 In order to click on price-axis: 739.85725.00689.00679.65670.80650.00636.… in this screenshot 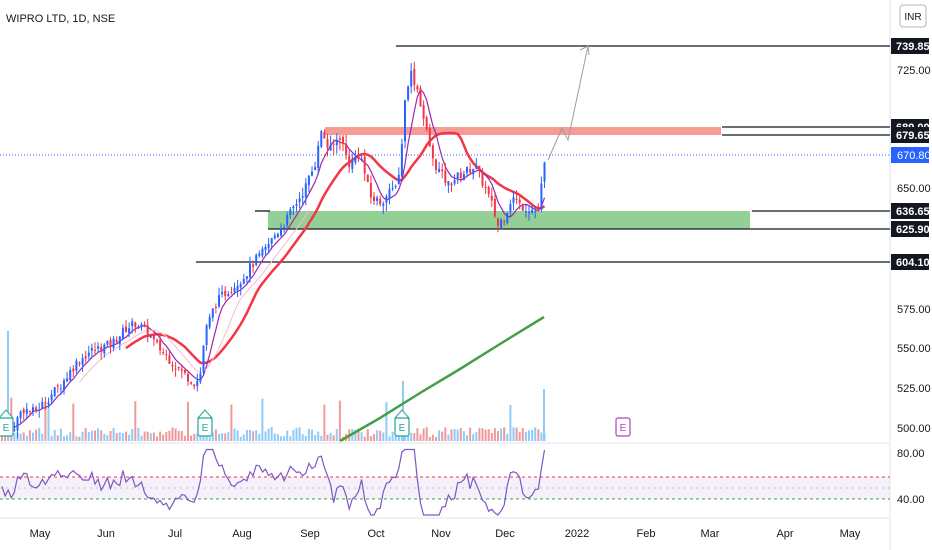, I will do `click(911, 236)`.